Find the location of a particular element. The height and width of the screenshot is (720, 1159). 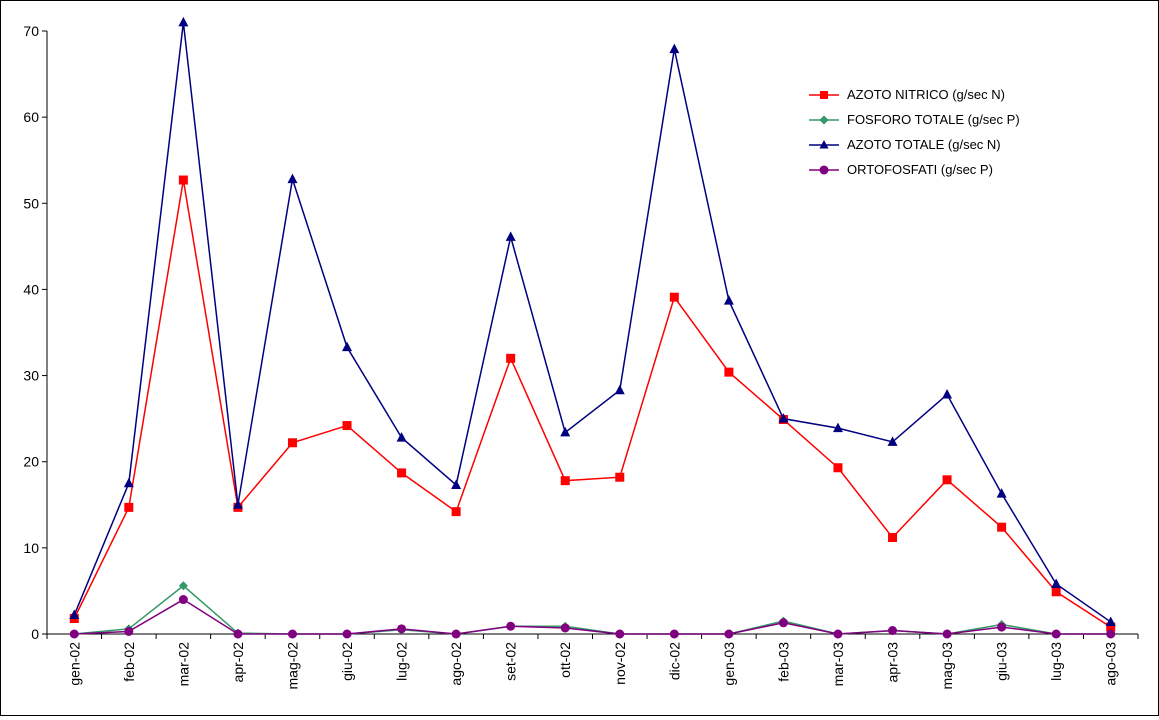

legend-swatch-circle is located at coordinates (824, 170).